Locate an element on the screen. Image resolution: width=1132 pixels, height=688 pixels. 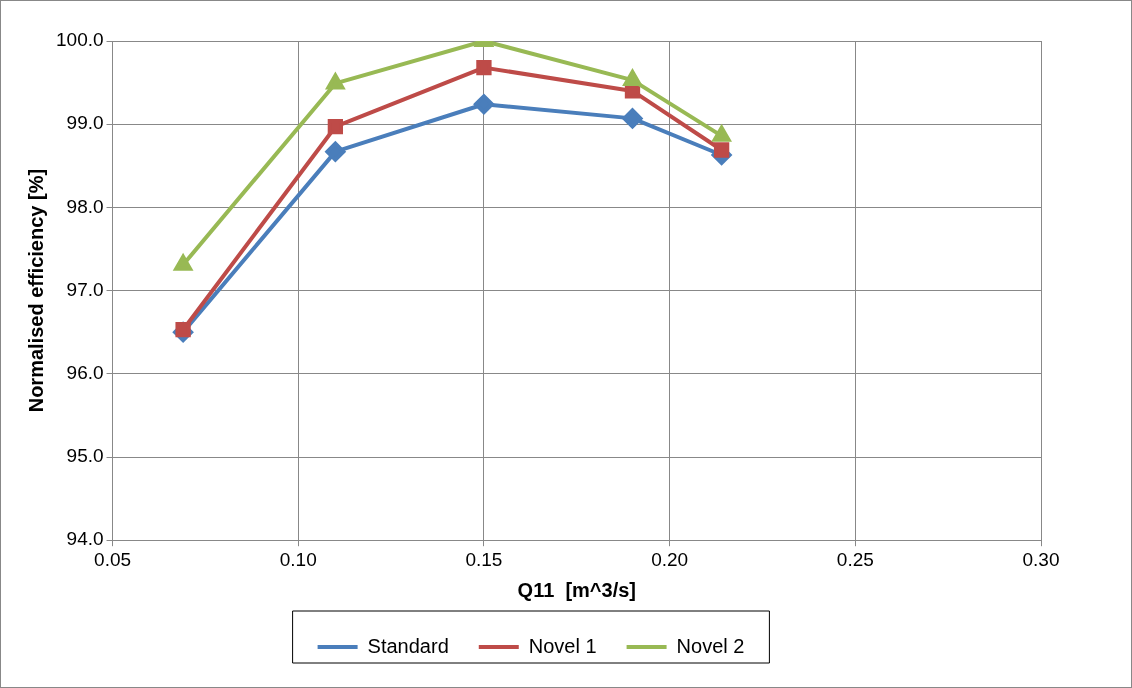
y-tick-label: 99.0 is located at coordinates (85, 123).